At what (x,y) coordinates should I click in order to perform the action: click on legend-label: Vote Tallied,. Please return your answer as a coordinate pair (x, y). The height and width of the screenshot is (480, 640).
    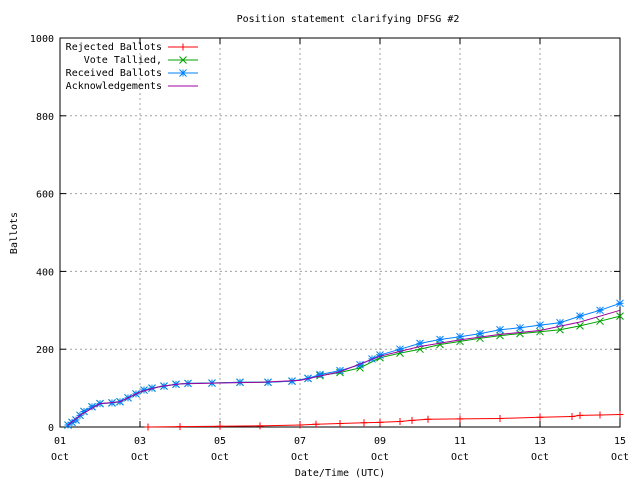
    Looking at the image, I should click on (123, 60).